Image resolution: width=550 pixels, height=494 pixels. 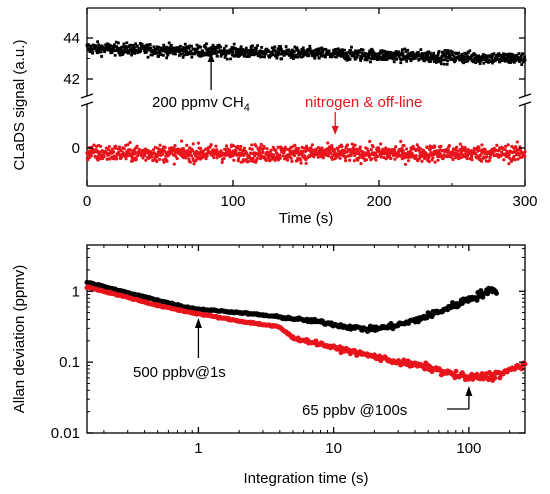 I want to click on y-tick-label: 0.01, so click(x=65, y=433).